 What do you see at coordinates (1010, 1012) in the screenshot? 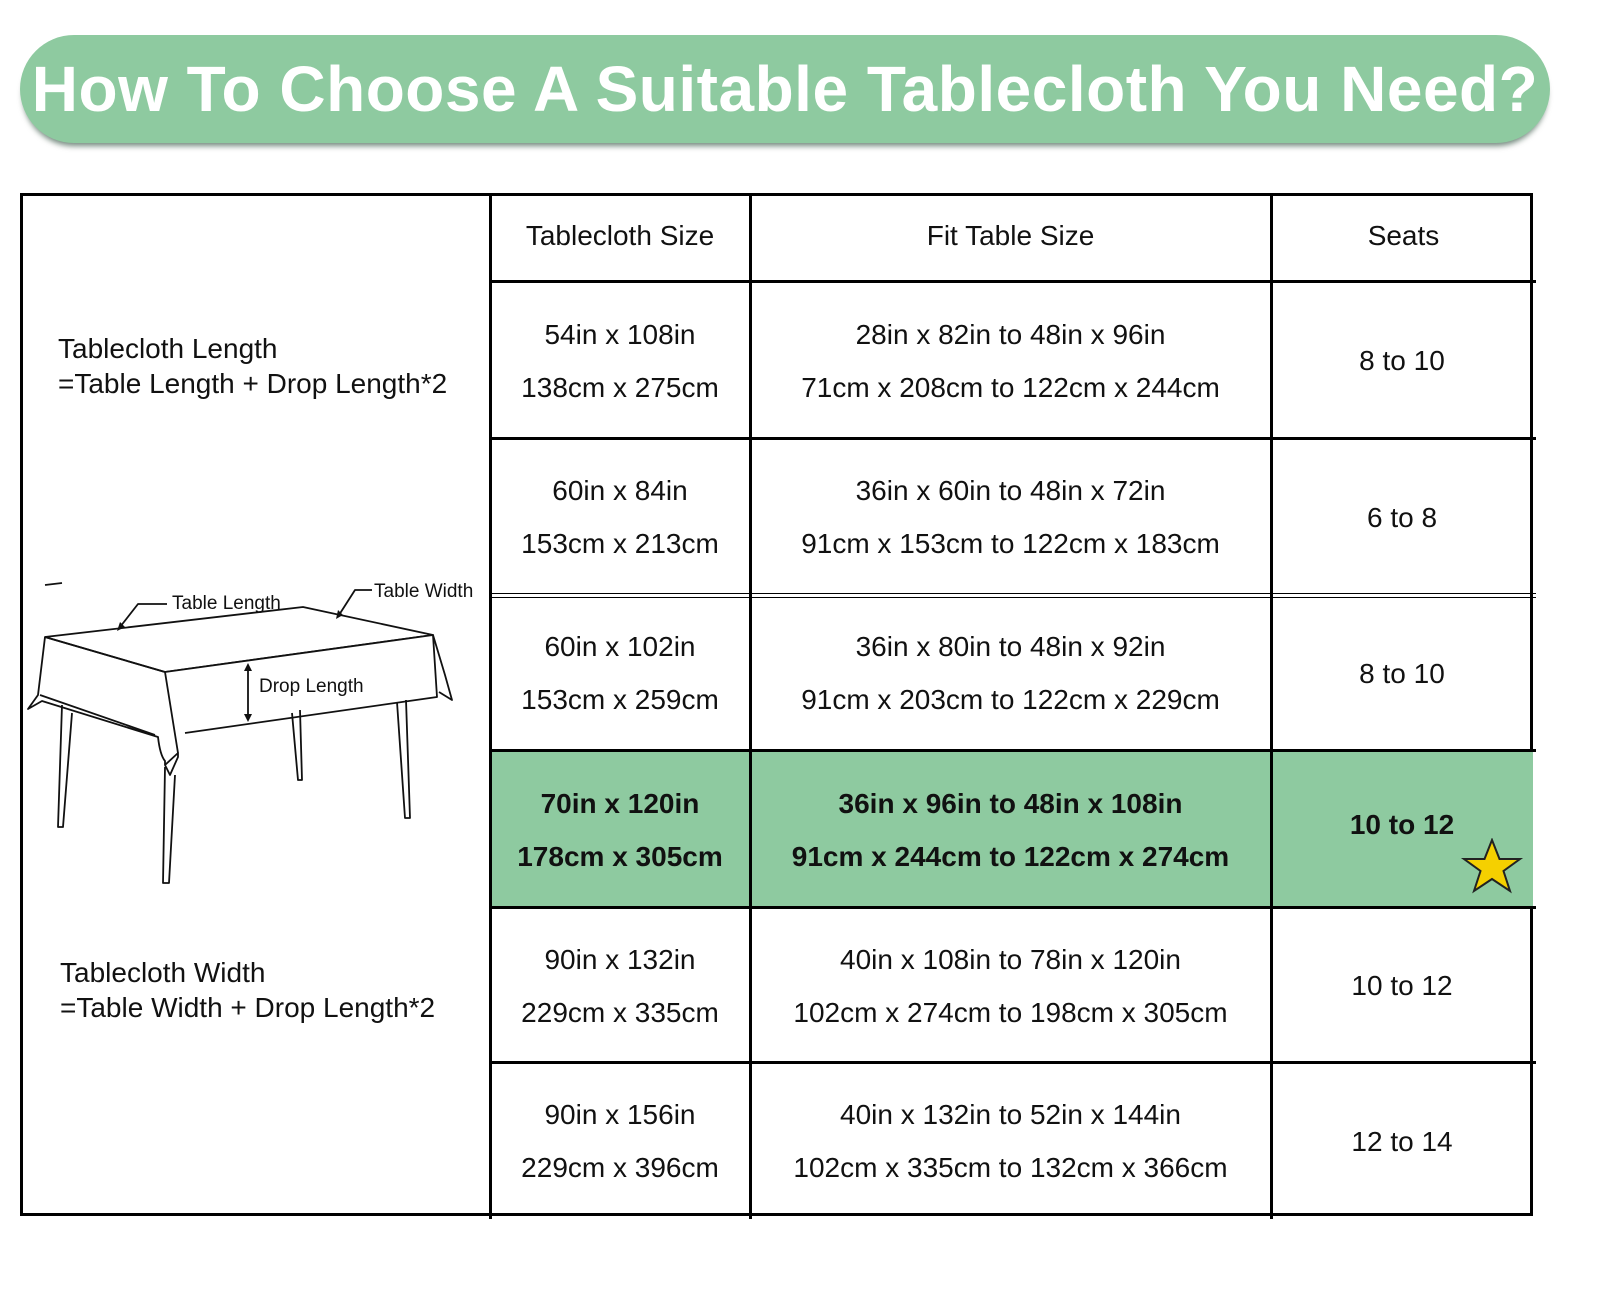
I see `cell-line: 102cm x 274cm to 198cm x 305cm` at bounding box center [1010, 1012].